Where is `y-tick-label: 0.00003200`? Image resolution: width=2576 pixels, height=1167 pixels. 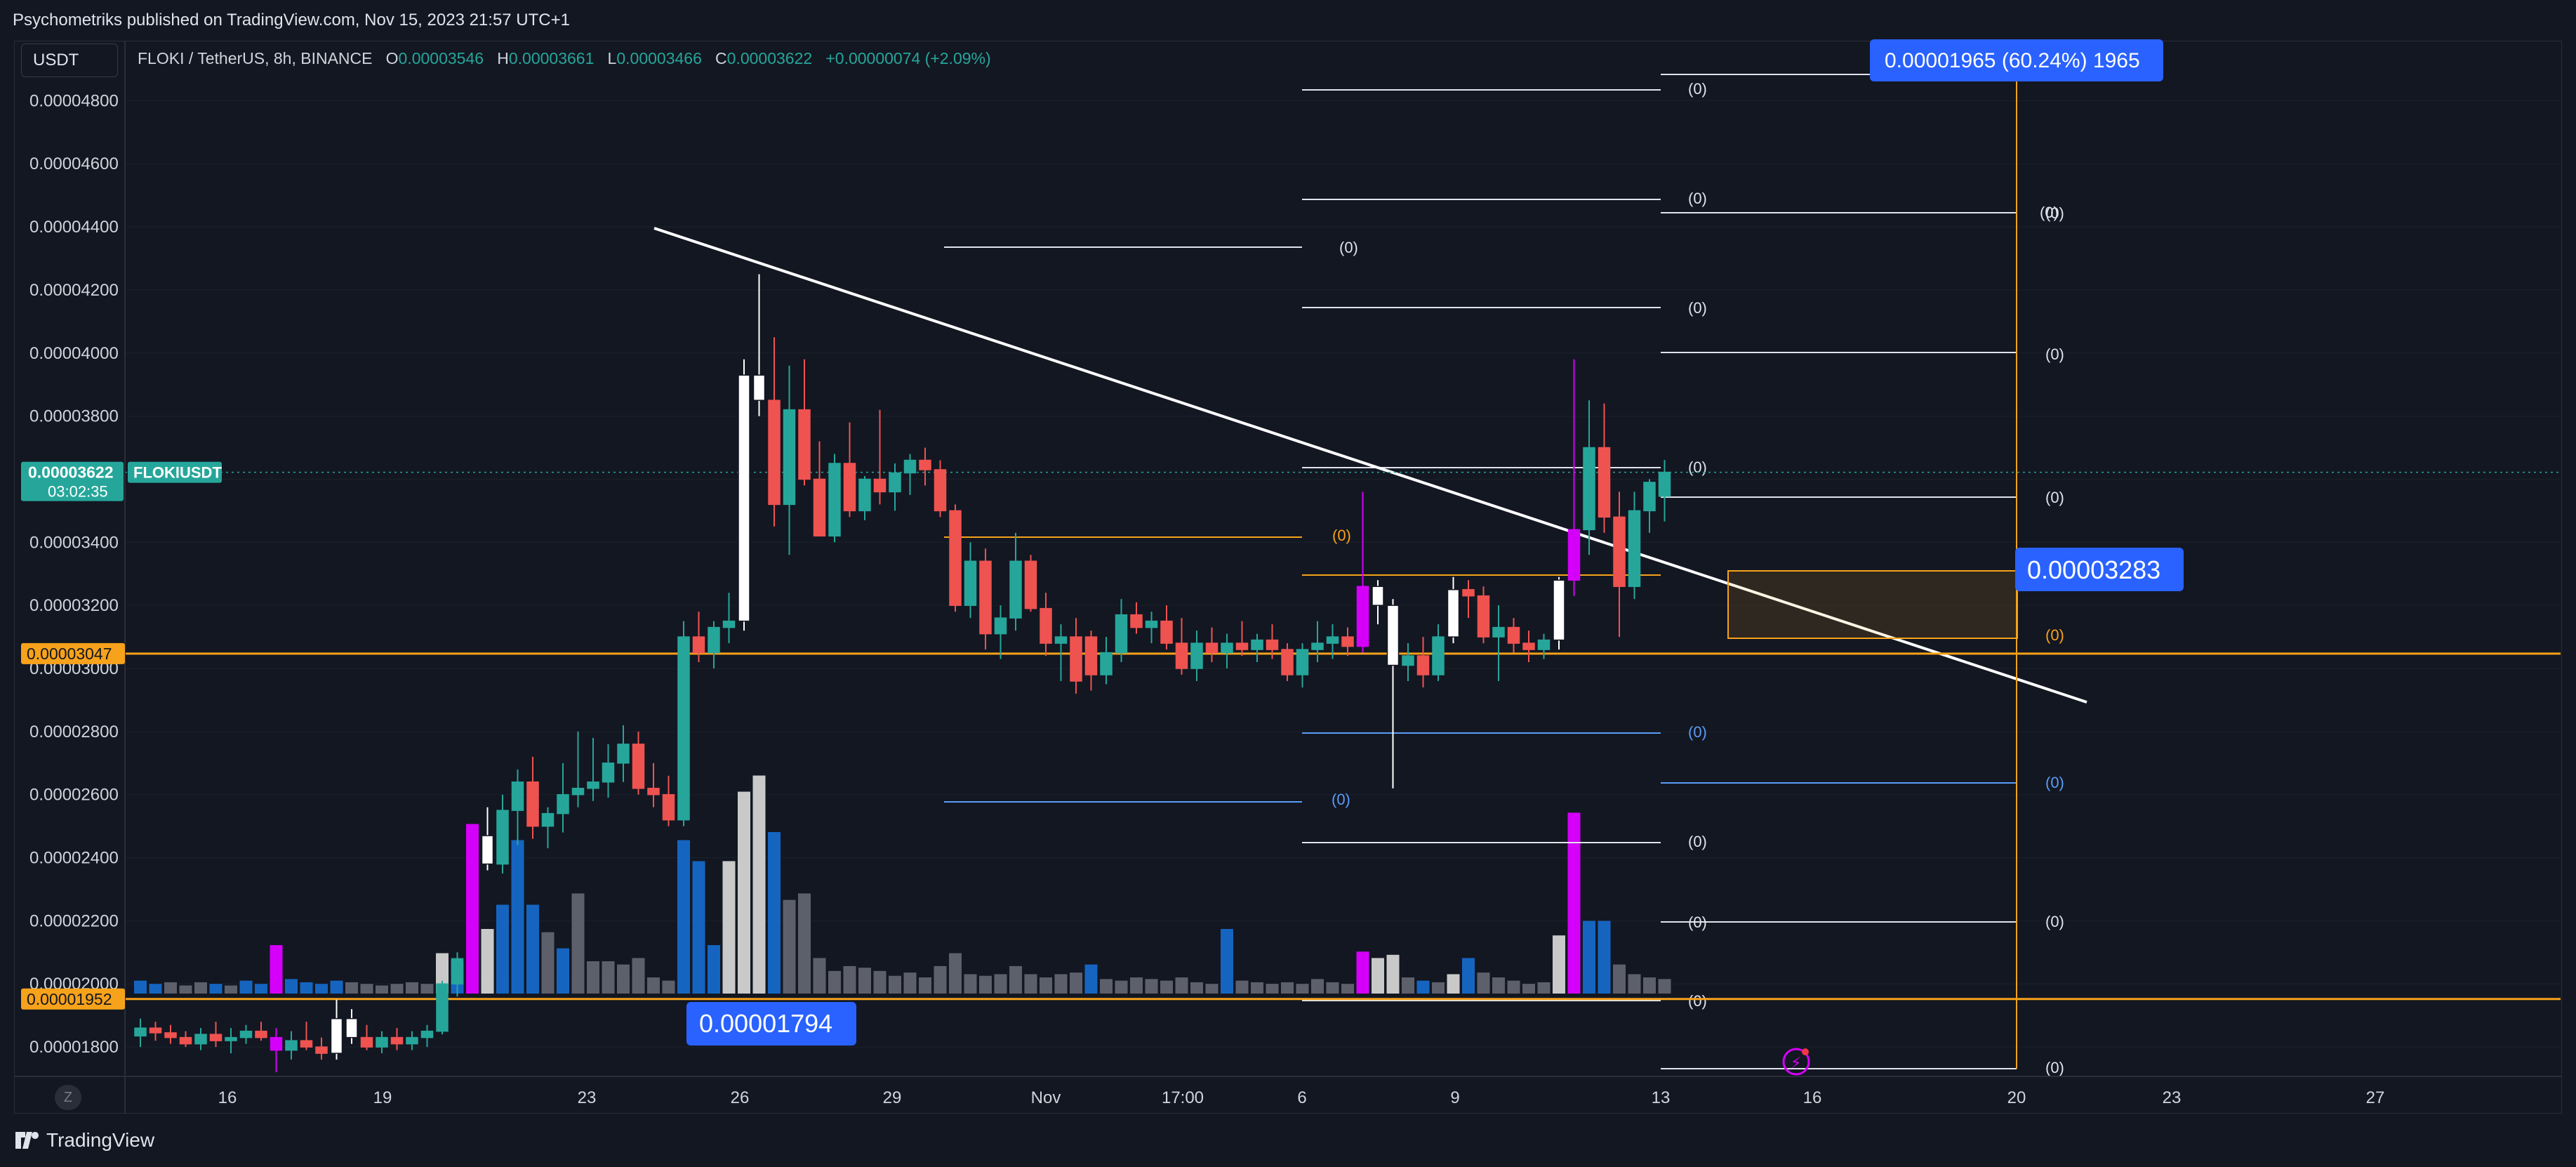
y-tick-label: 0.00003200 is located at coordinates (74, 605).